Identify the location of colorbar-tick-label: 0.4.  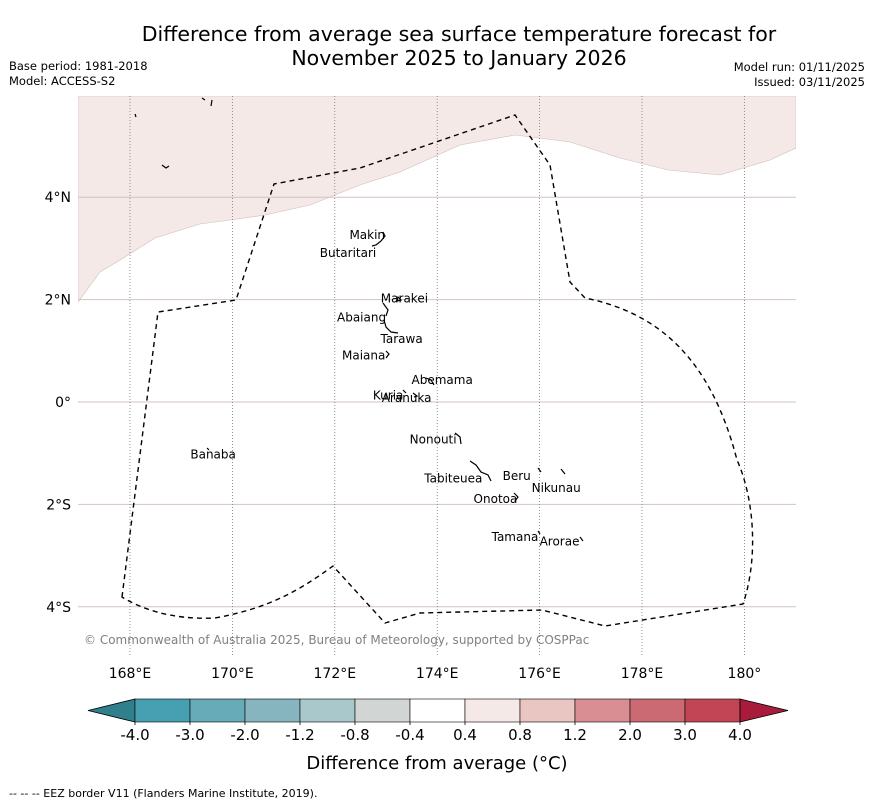
(465, 735).